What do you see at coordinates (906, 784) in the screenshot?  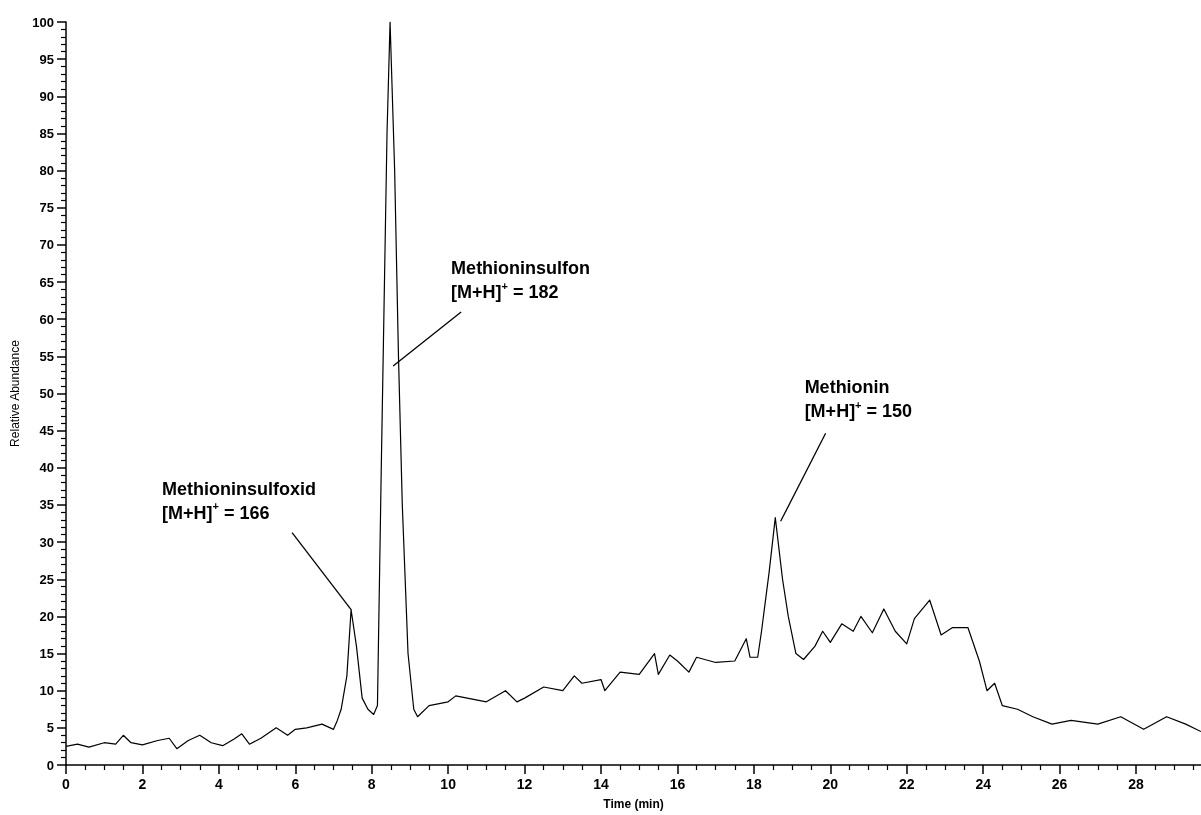 I see `x-tick-label: 22` at bounding box center [906, 784].